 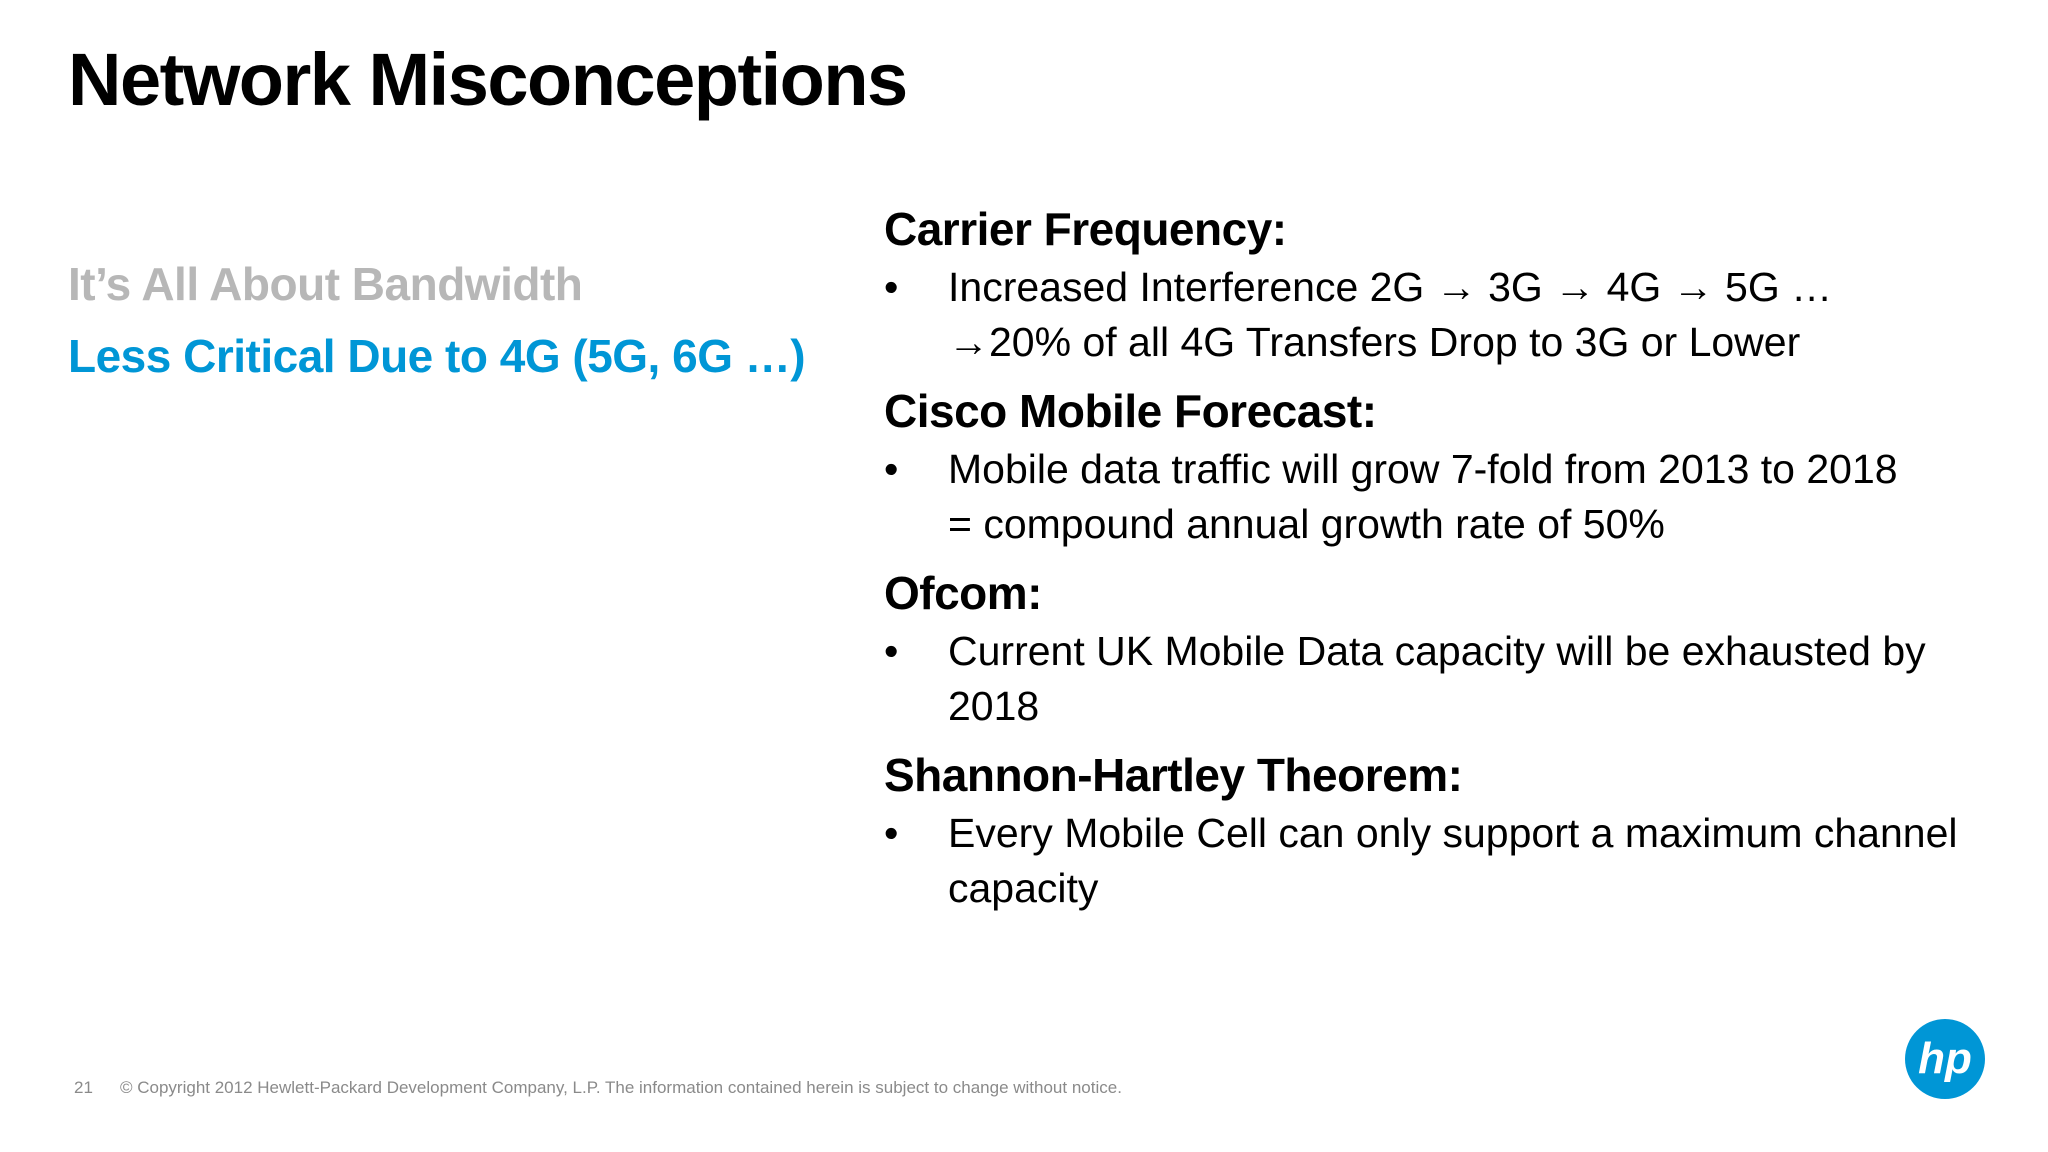 I want to click on section-heading: Ofcom:, so click(x=963, y=593).